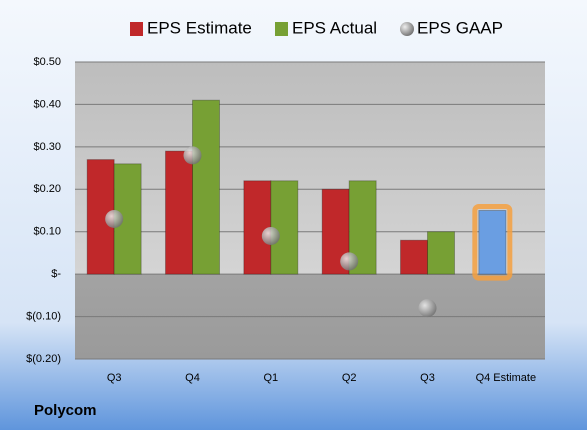 The width and height of the screenshot is (587, 430). I want to click on x-tick-label: Q2, so click(349, 378).